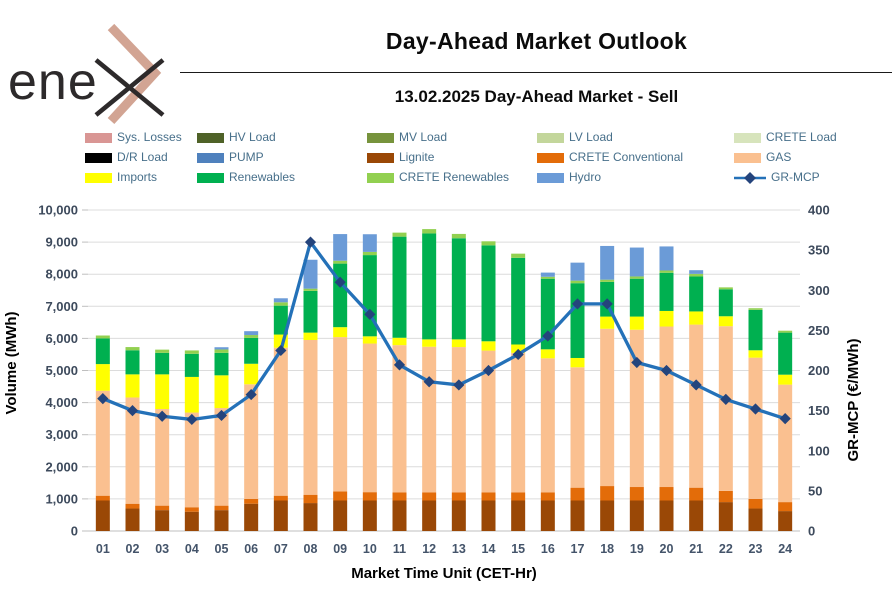  Describe the element at coordinates (380, 137) in the screenshot. I see `mv-load-swatch-icon` at that location.